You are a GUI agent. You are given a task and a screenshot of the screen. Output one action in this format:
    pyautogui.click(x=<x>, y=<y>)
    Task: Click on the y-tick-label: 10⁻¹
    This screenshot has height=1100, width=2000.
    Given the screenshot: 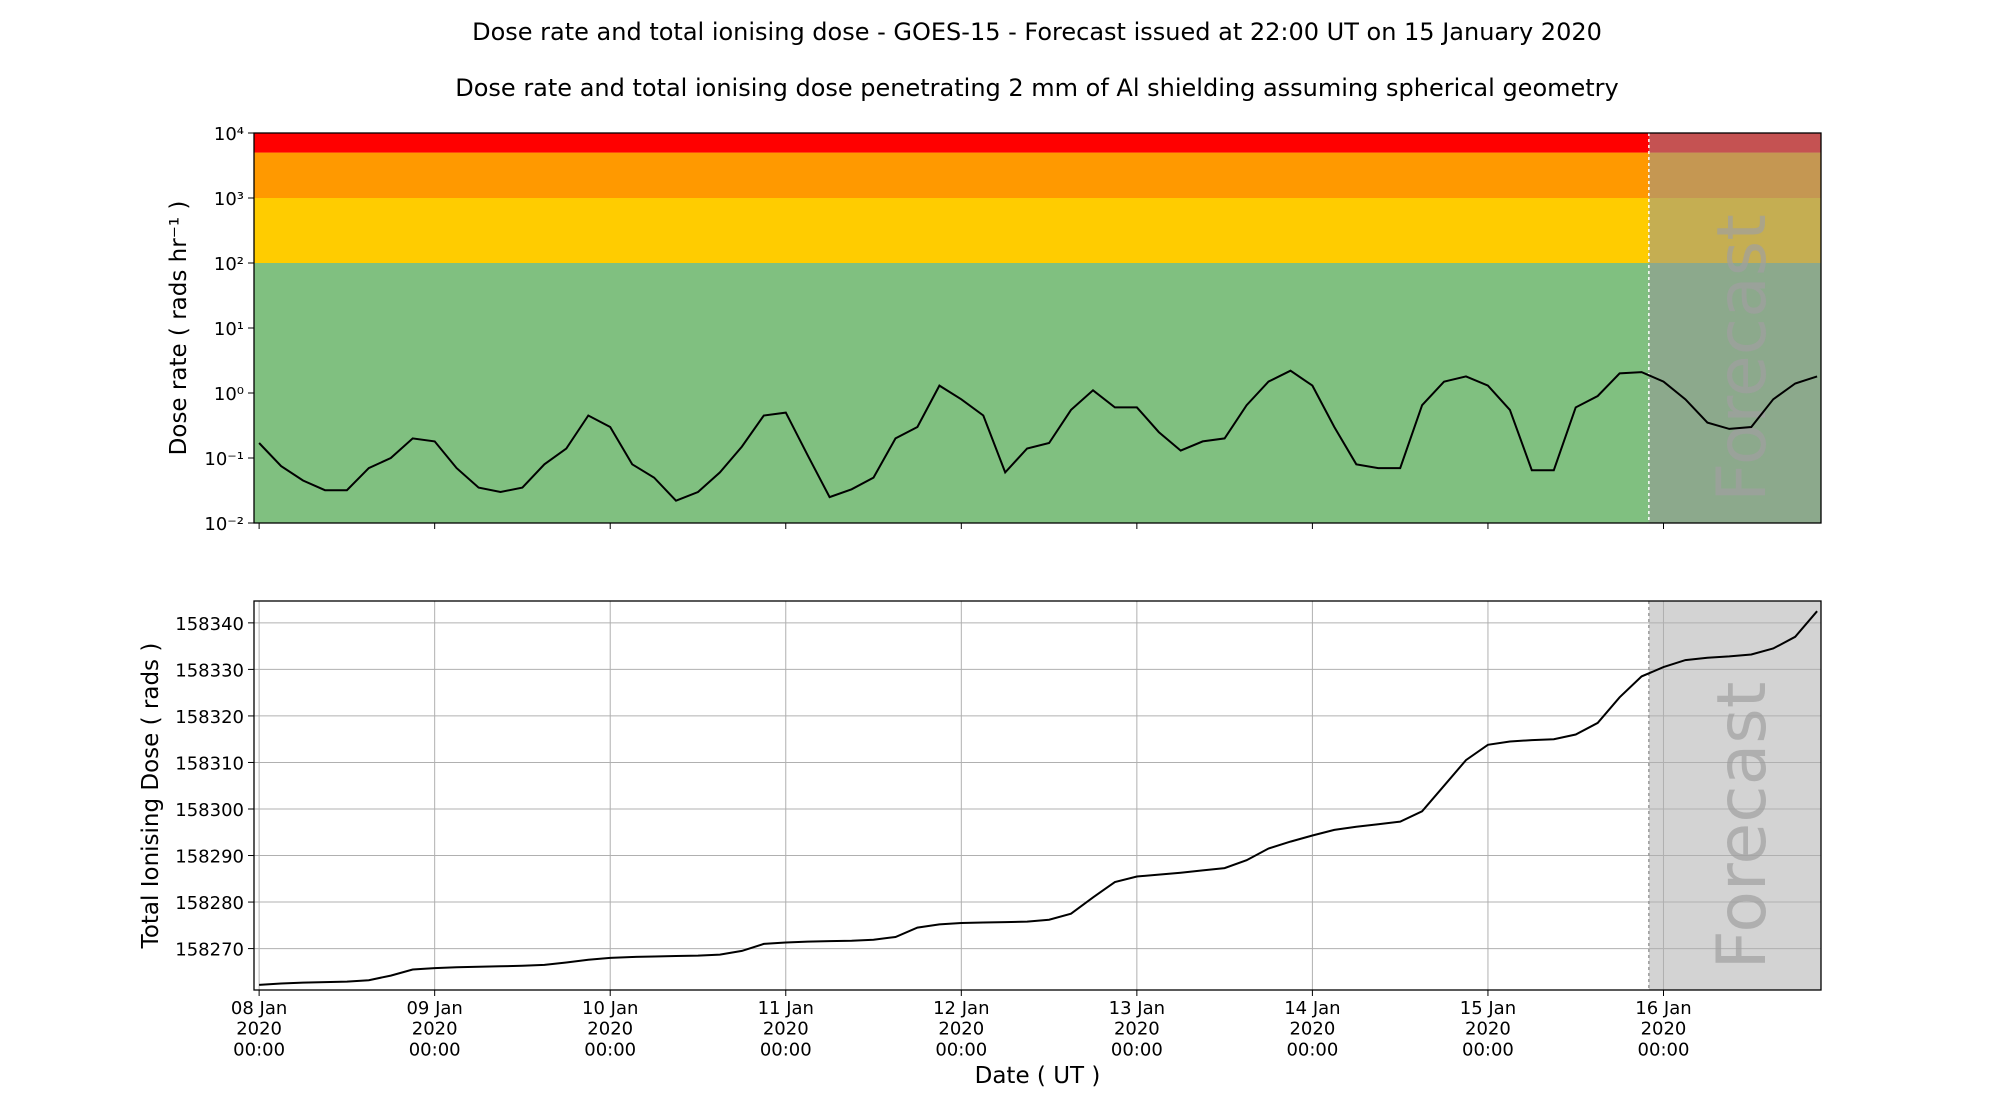 What is the action you would take?
    pyautogui.click(x=224, y=459)
    